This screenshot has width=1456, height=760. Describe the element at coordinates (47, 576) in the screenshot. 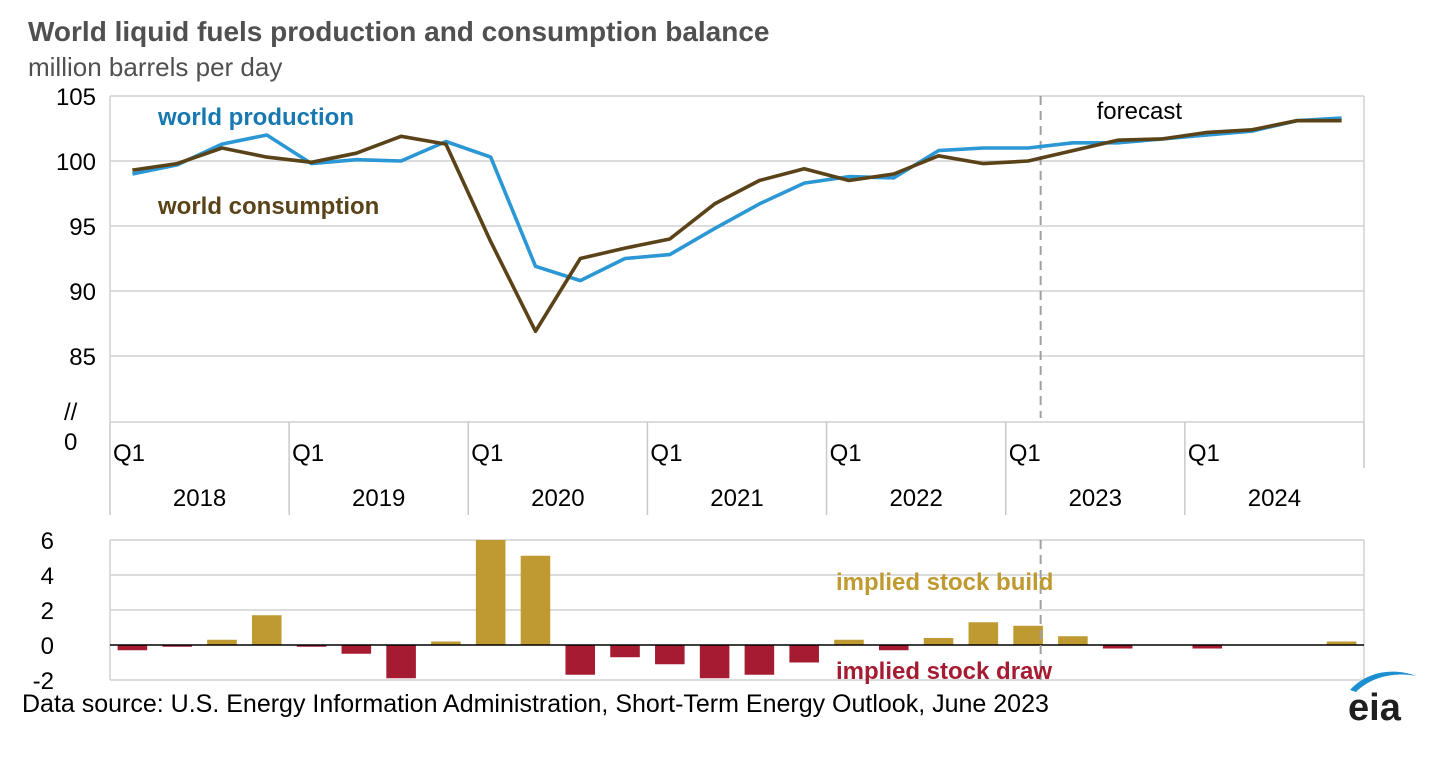

I see `bottom-y-tick-label: 4` at that location.